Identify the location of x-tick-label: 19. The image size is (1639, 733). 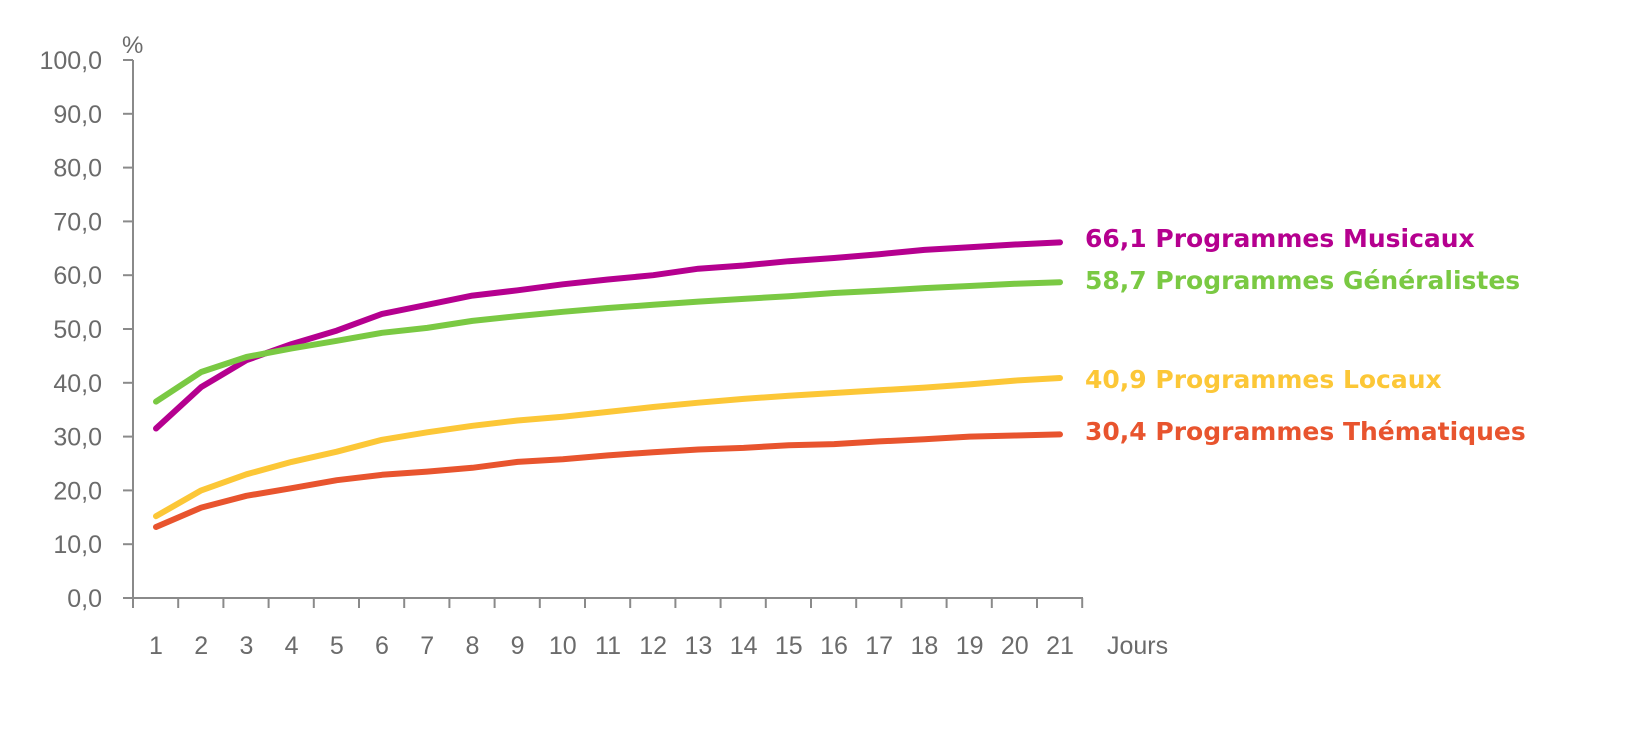
(970, 646).